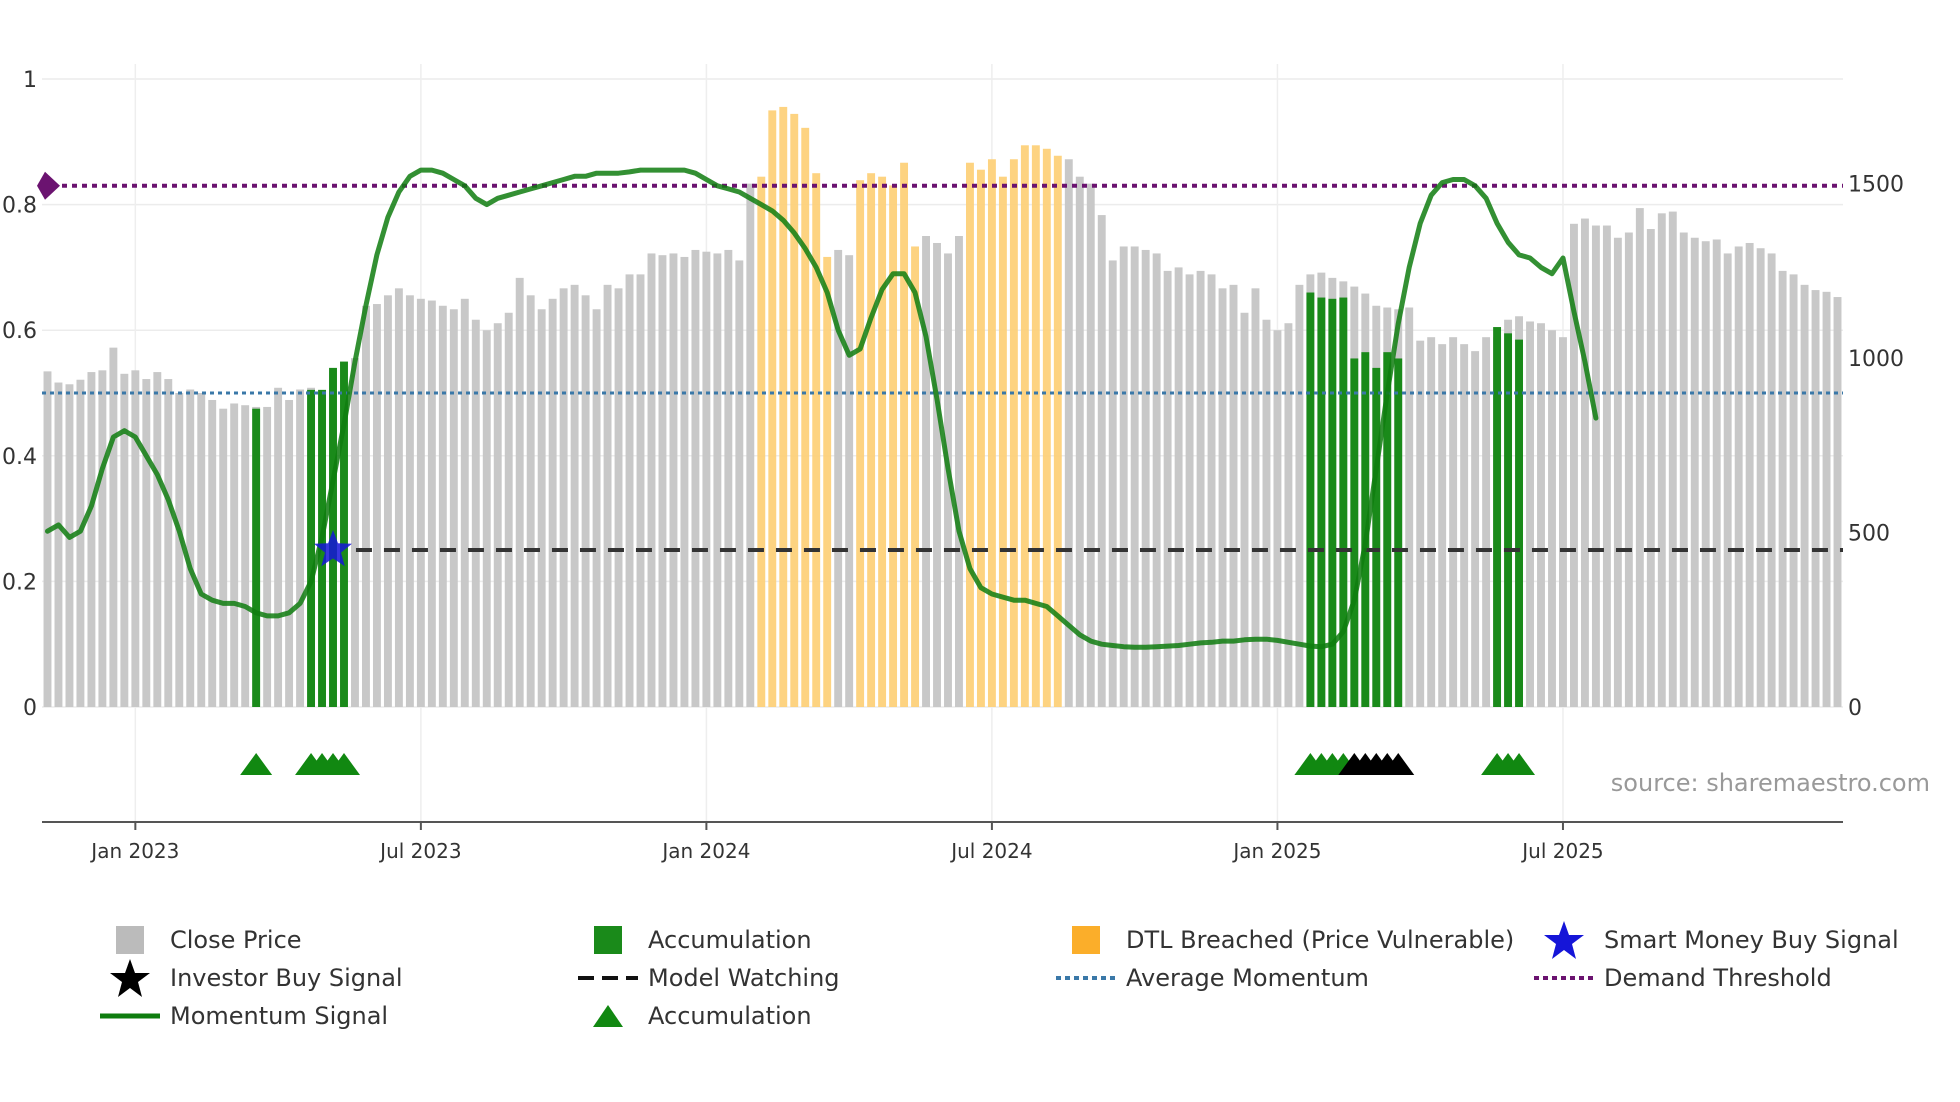  I want to click on legend-dtl-swatch, so click(1086, 940).